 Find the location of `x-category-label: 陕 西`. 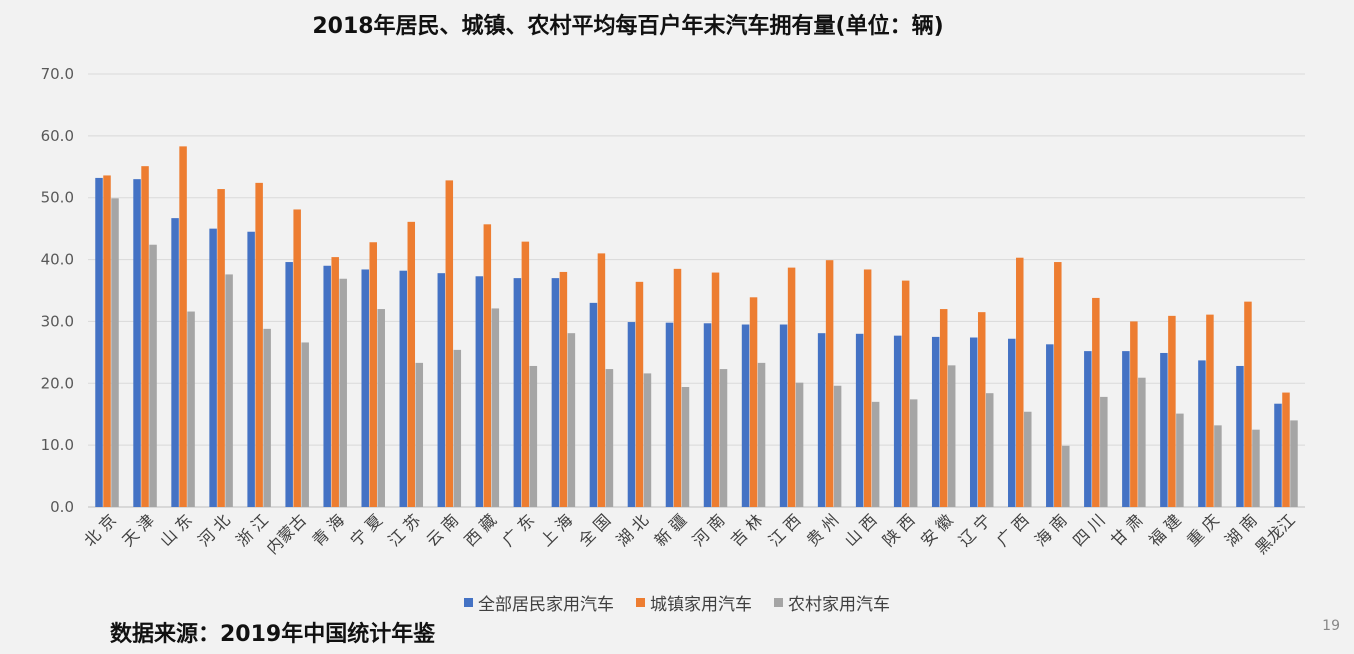

x-category-label: 陕 西 is located at coordinates (899, 530).